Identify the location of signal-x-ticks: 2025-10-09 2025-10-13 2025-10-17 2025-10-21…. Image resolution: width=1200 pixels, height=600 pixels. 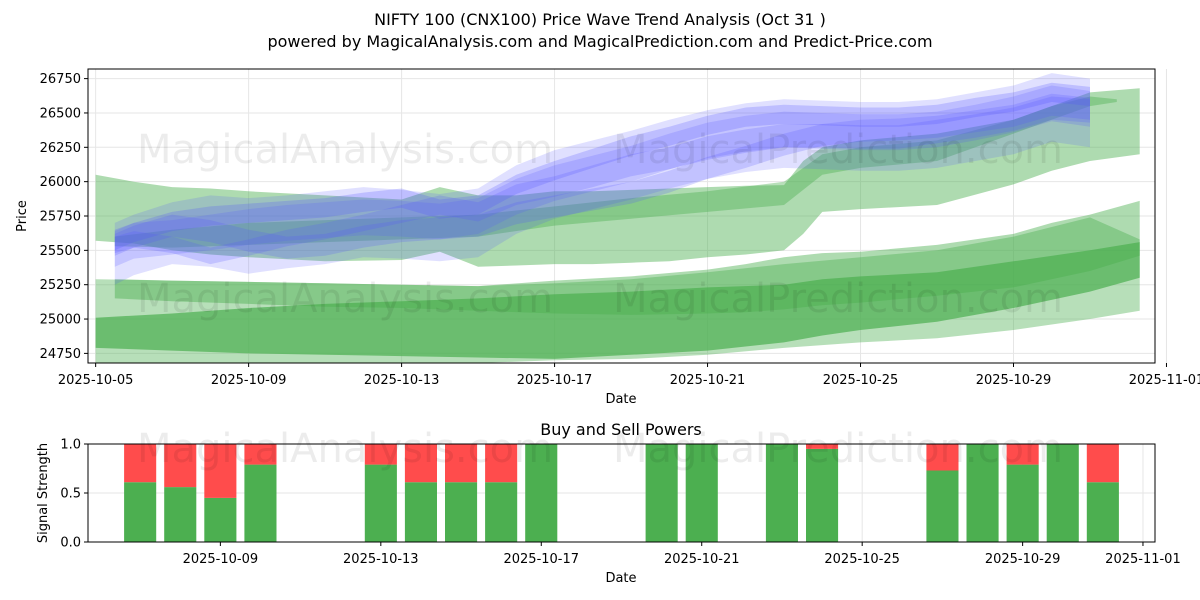
(682, 554).